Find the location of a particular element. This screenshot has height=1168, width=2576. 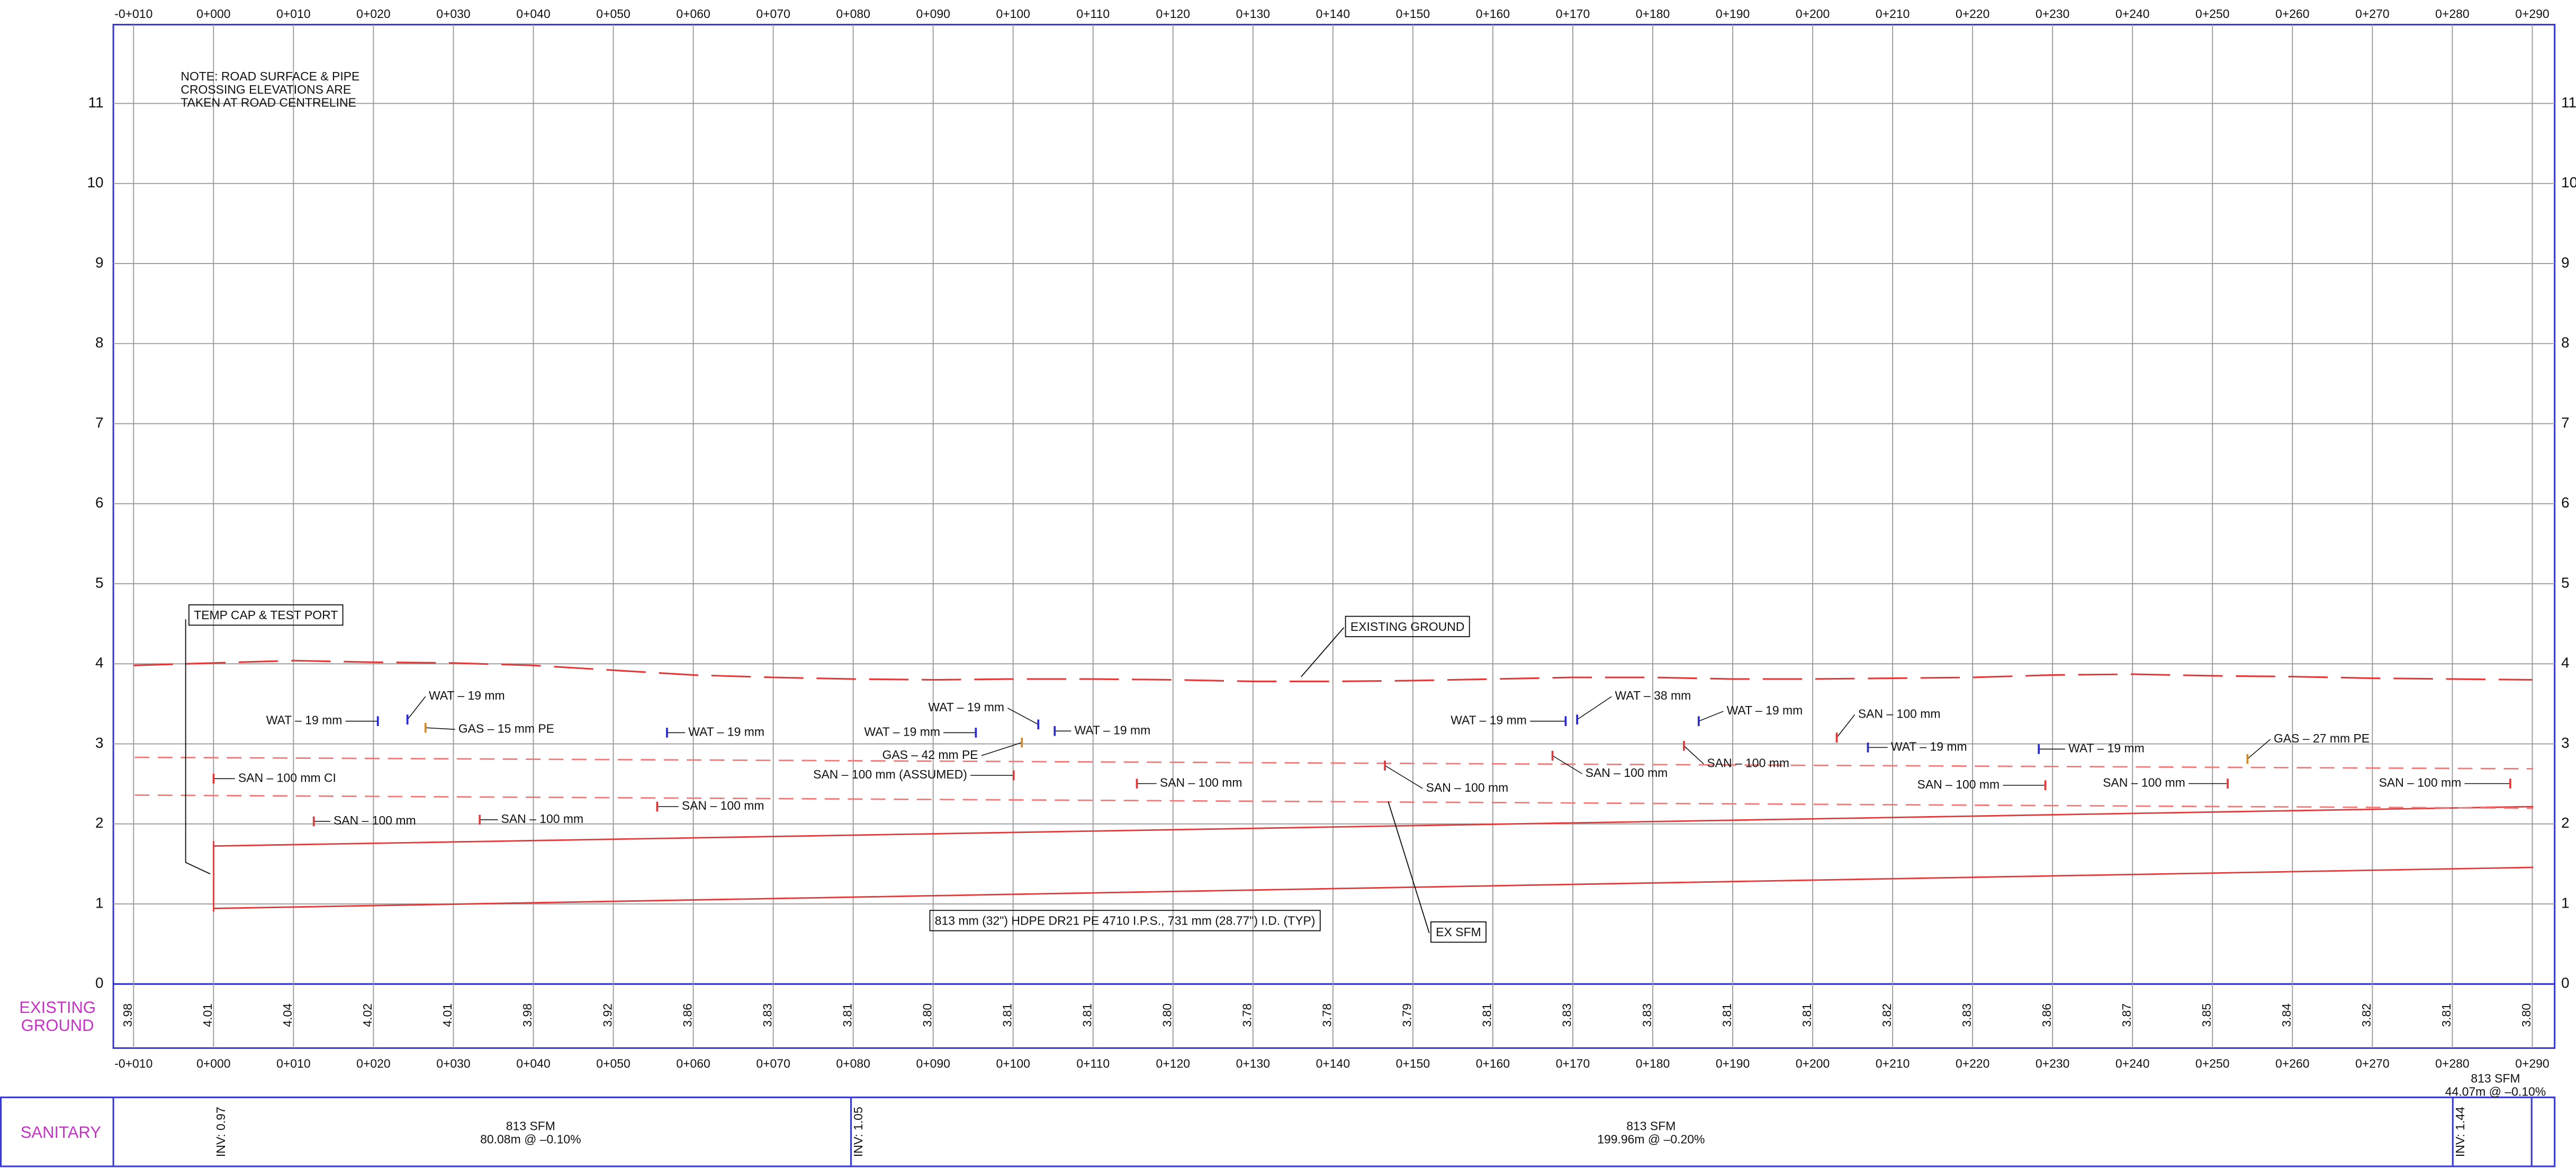

ground-row is located at coordinates (1334, 1016).